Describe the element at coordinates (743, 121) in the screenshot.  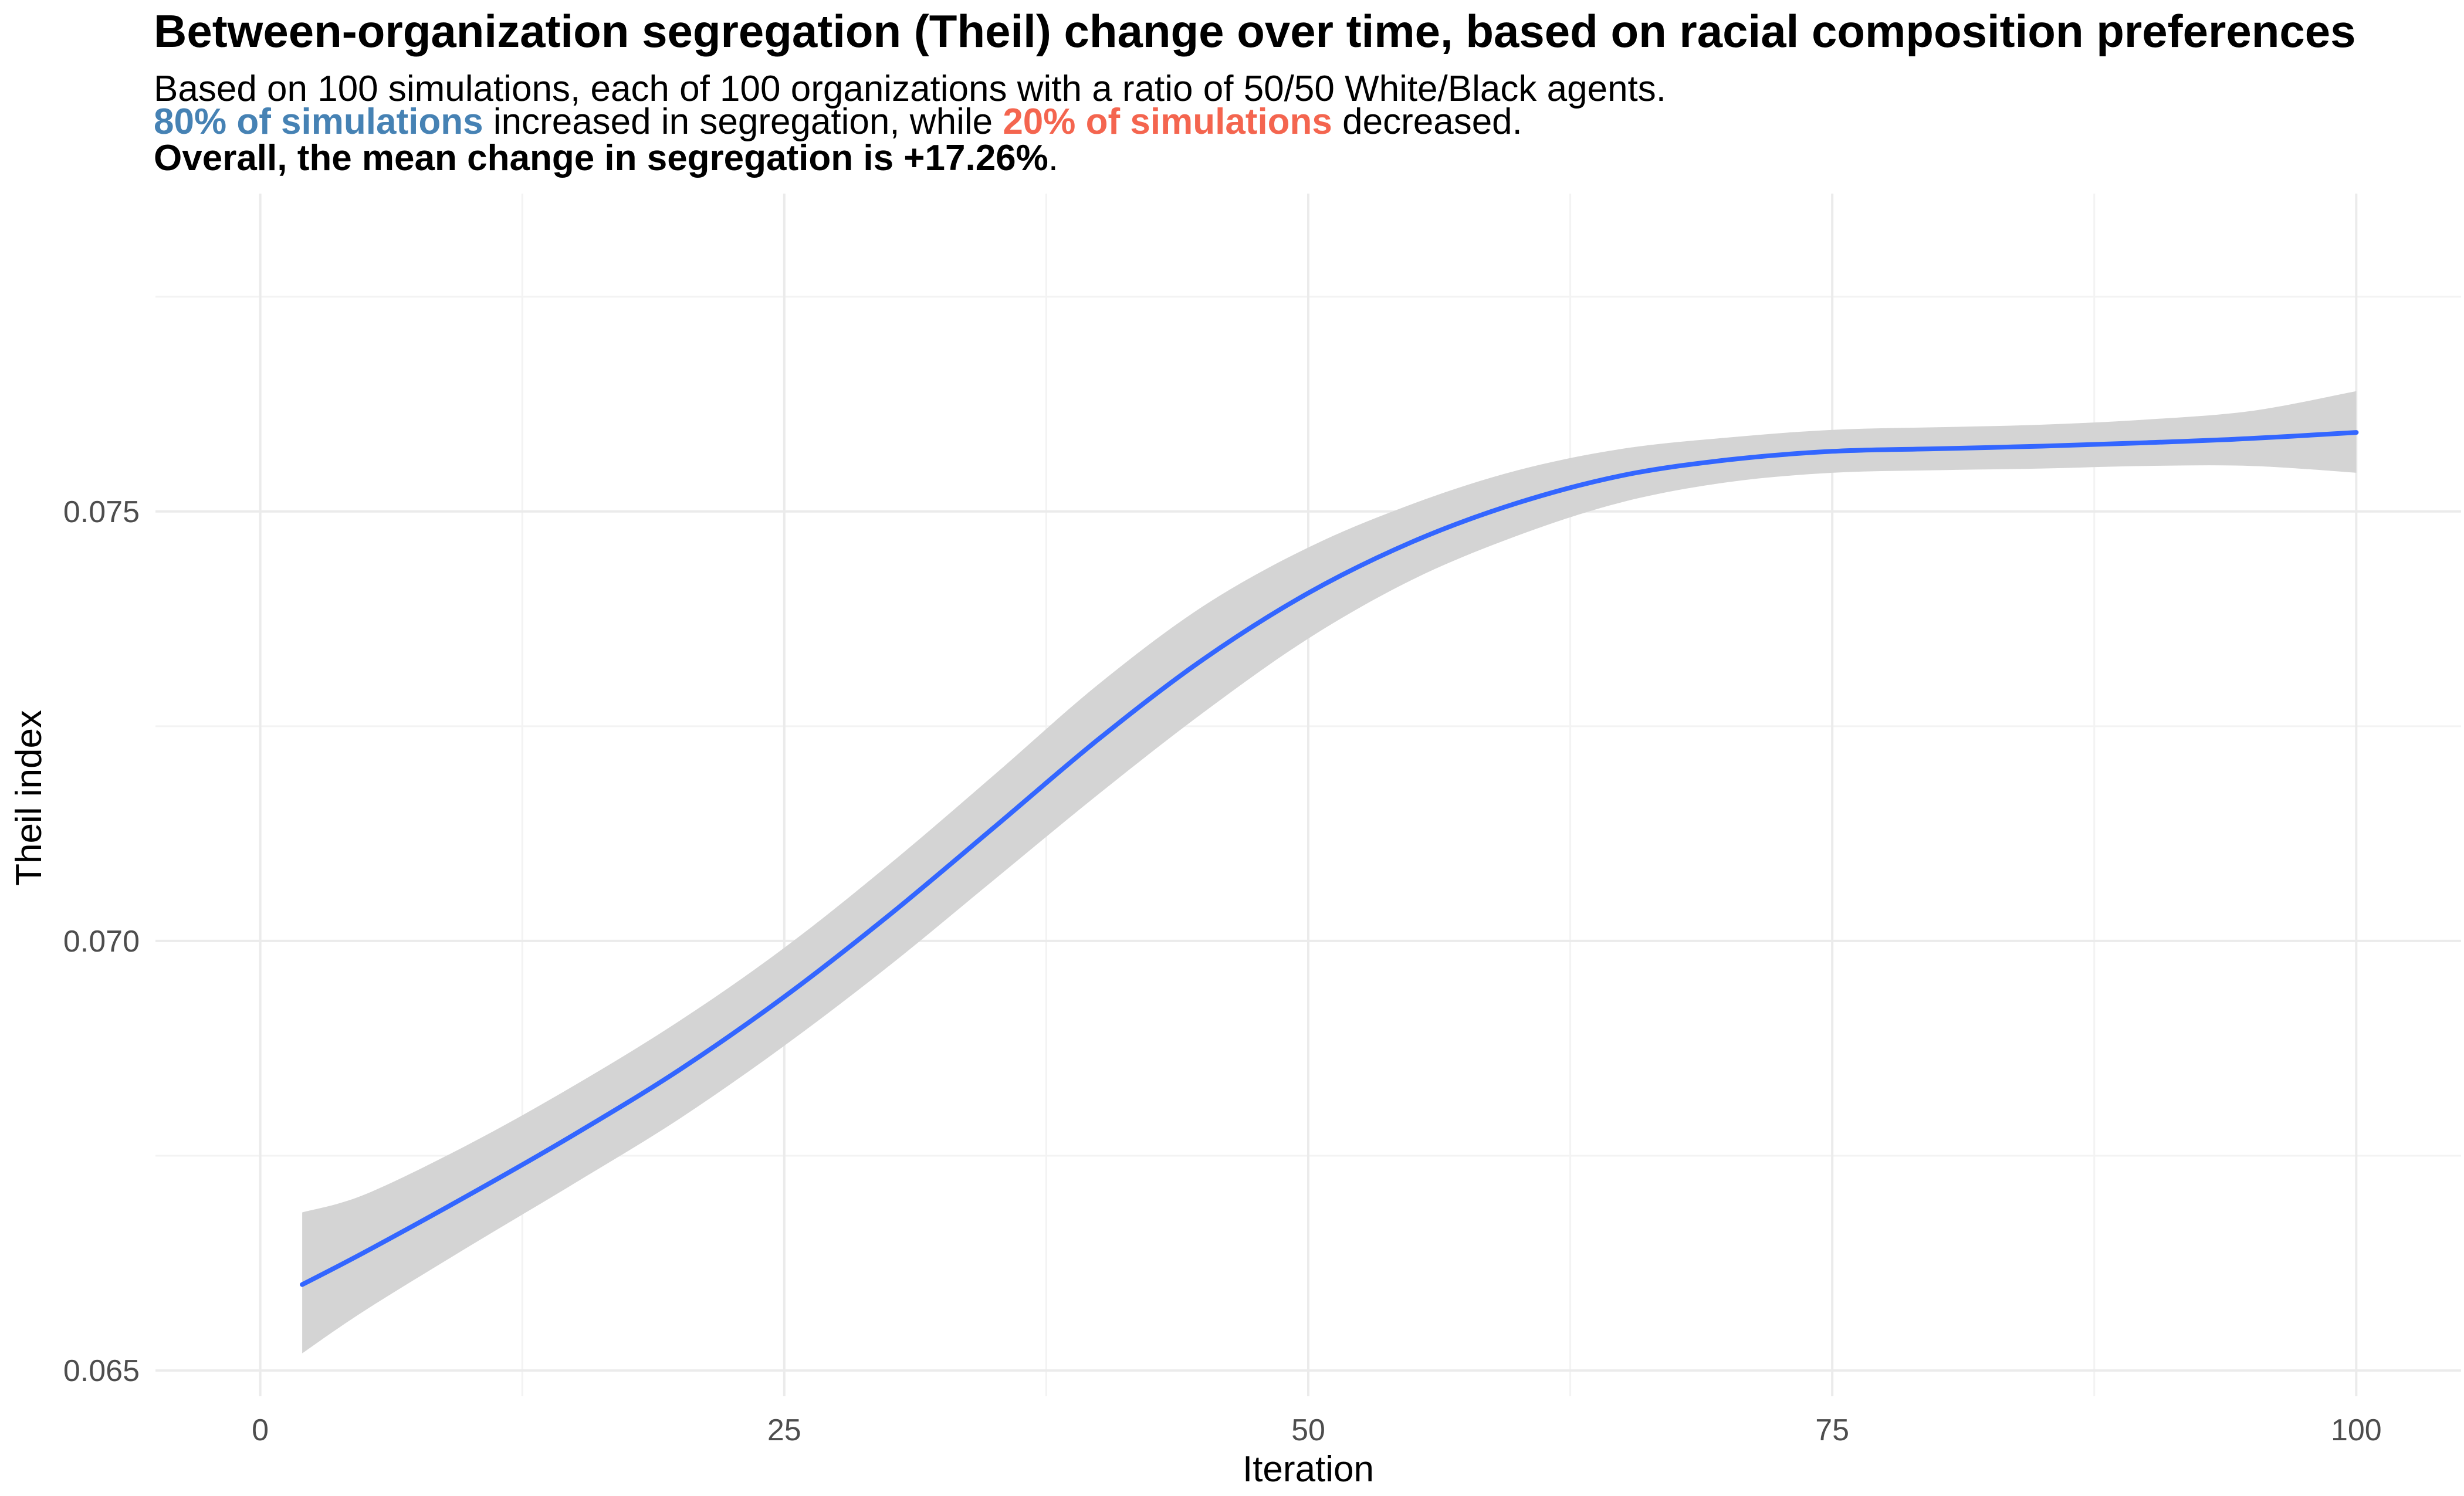
I see `subtitle-mid-text: increased in segregation, while` at that location.